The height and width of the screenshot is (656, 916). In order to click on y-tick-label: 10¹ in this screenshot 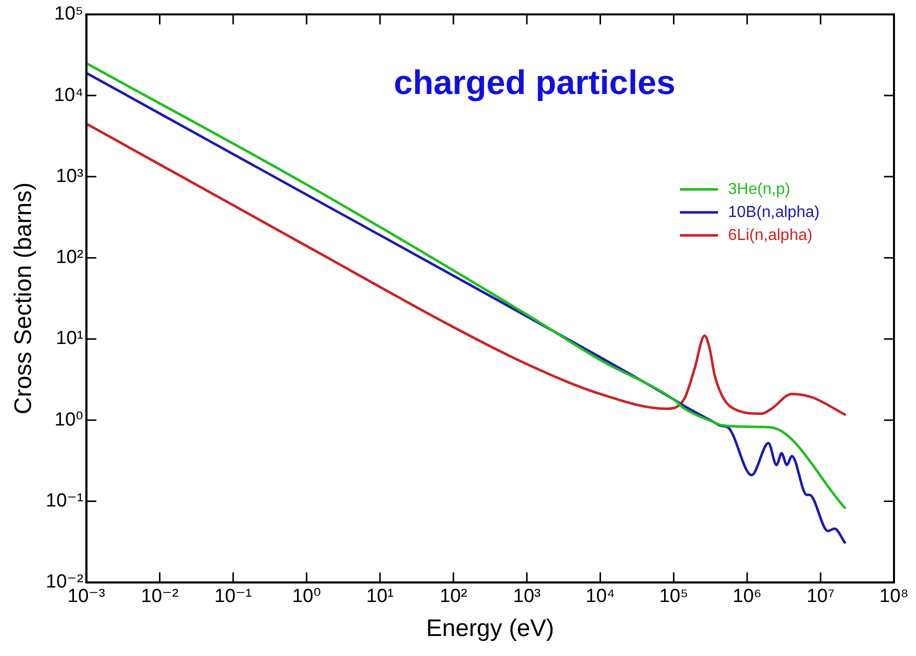, I will do `click(70, 339)`.